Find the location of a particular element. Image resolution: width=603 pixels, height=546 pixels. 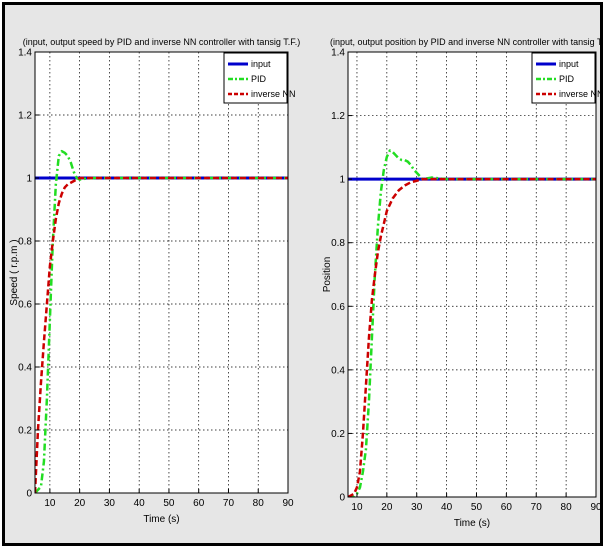

speed-y-tick-label: 0.2 is located at coordinates (25, 431).